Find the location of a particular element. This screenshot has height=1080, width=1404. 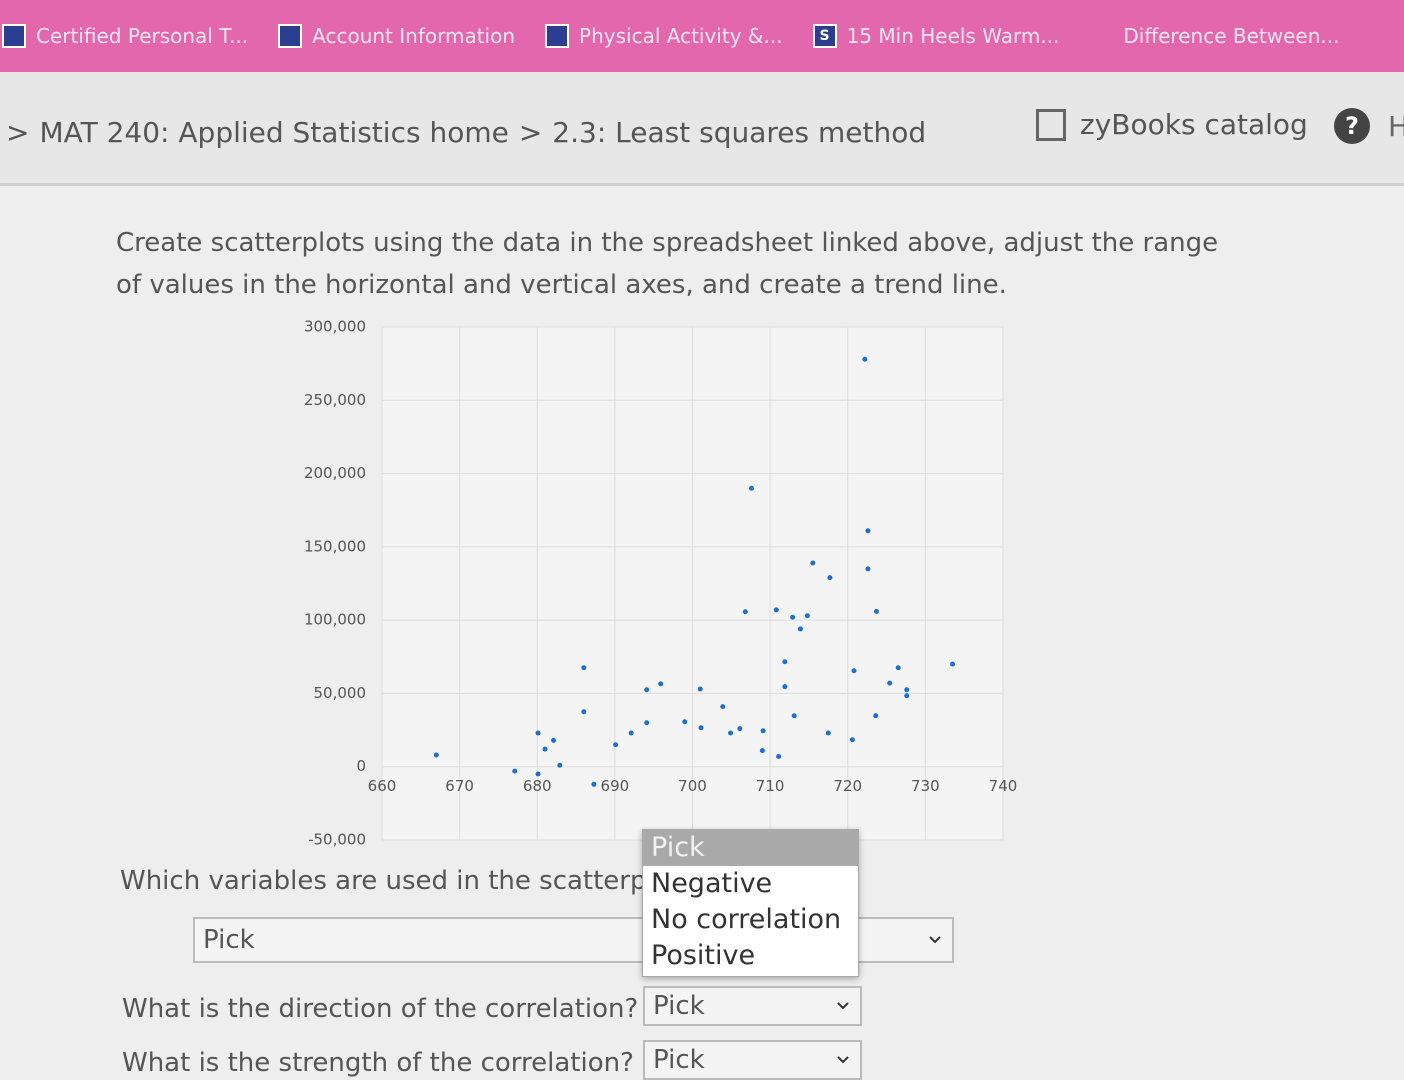

y-tick-label: 300,000 is located at coordinates (335, 327).